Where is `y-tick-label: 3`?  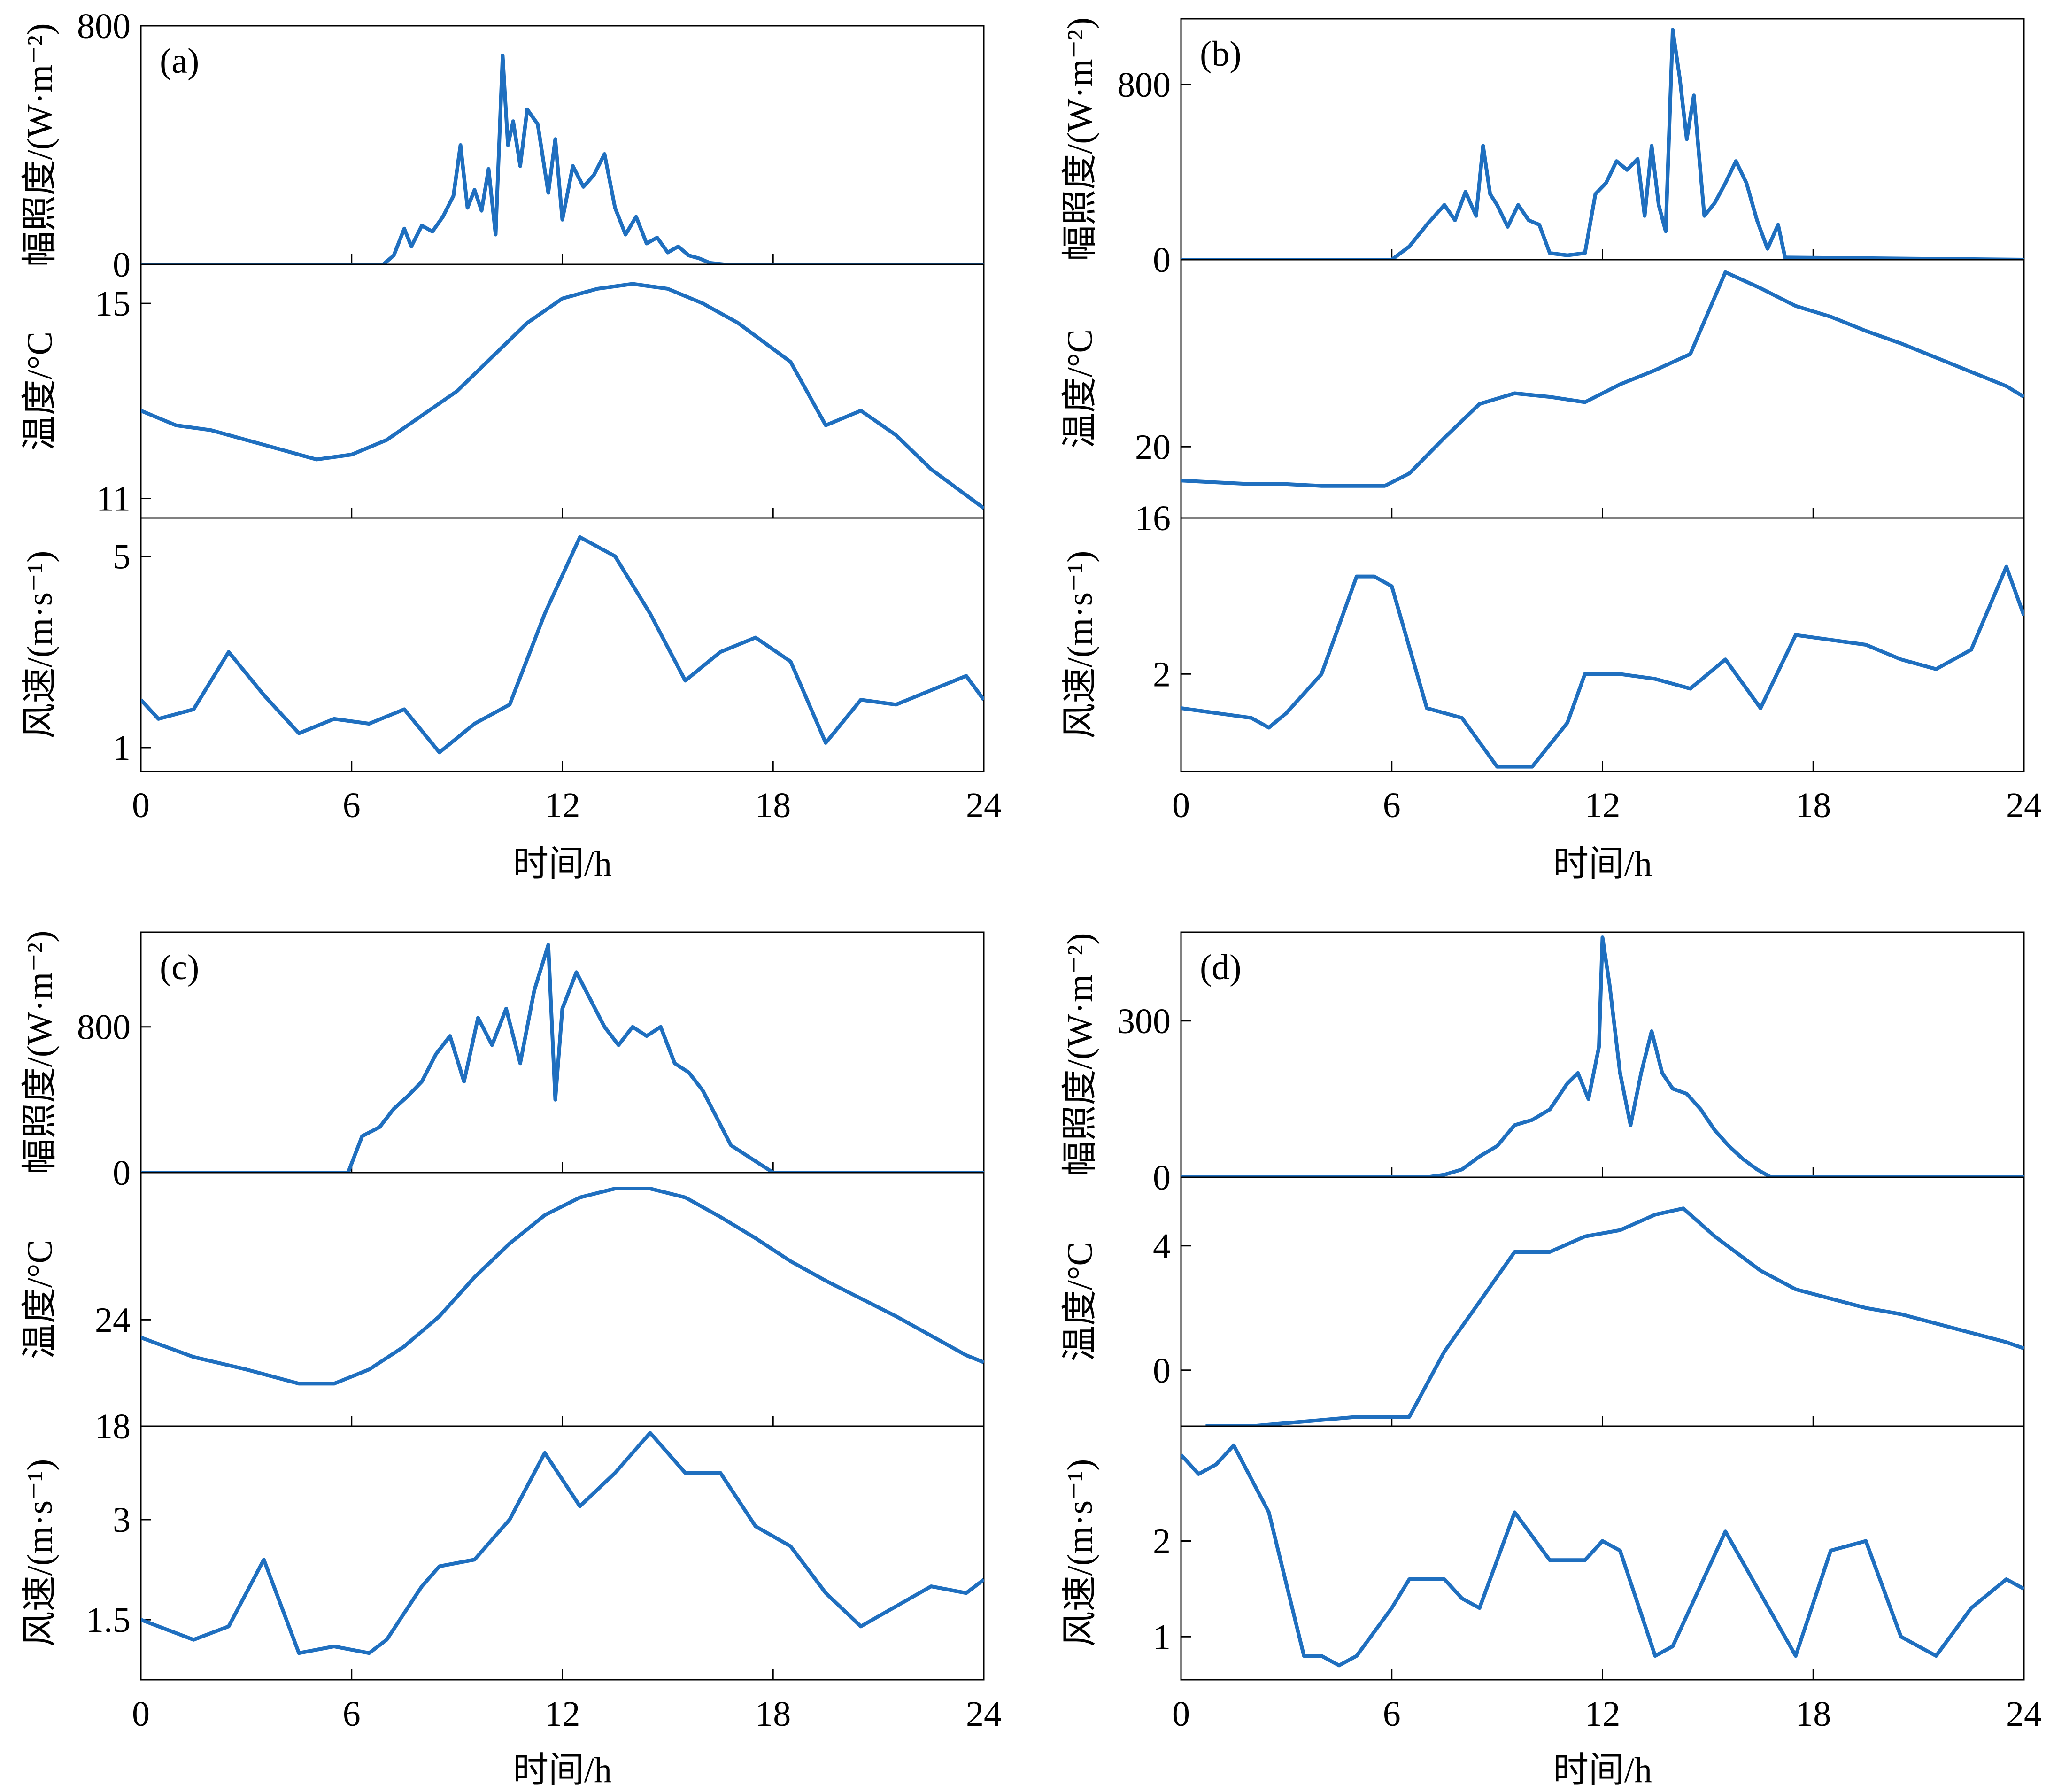 y-tick-label: 3 is located at coordinates (122, 1520).